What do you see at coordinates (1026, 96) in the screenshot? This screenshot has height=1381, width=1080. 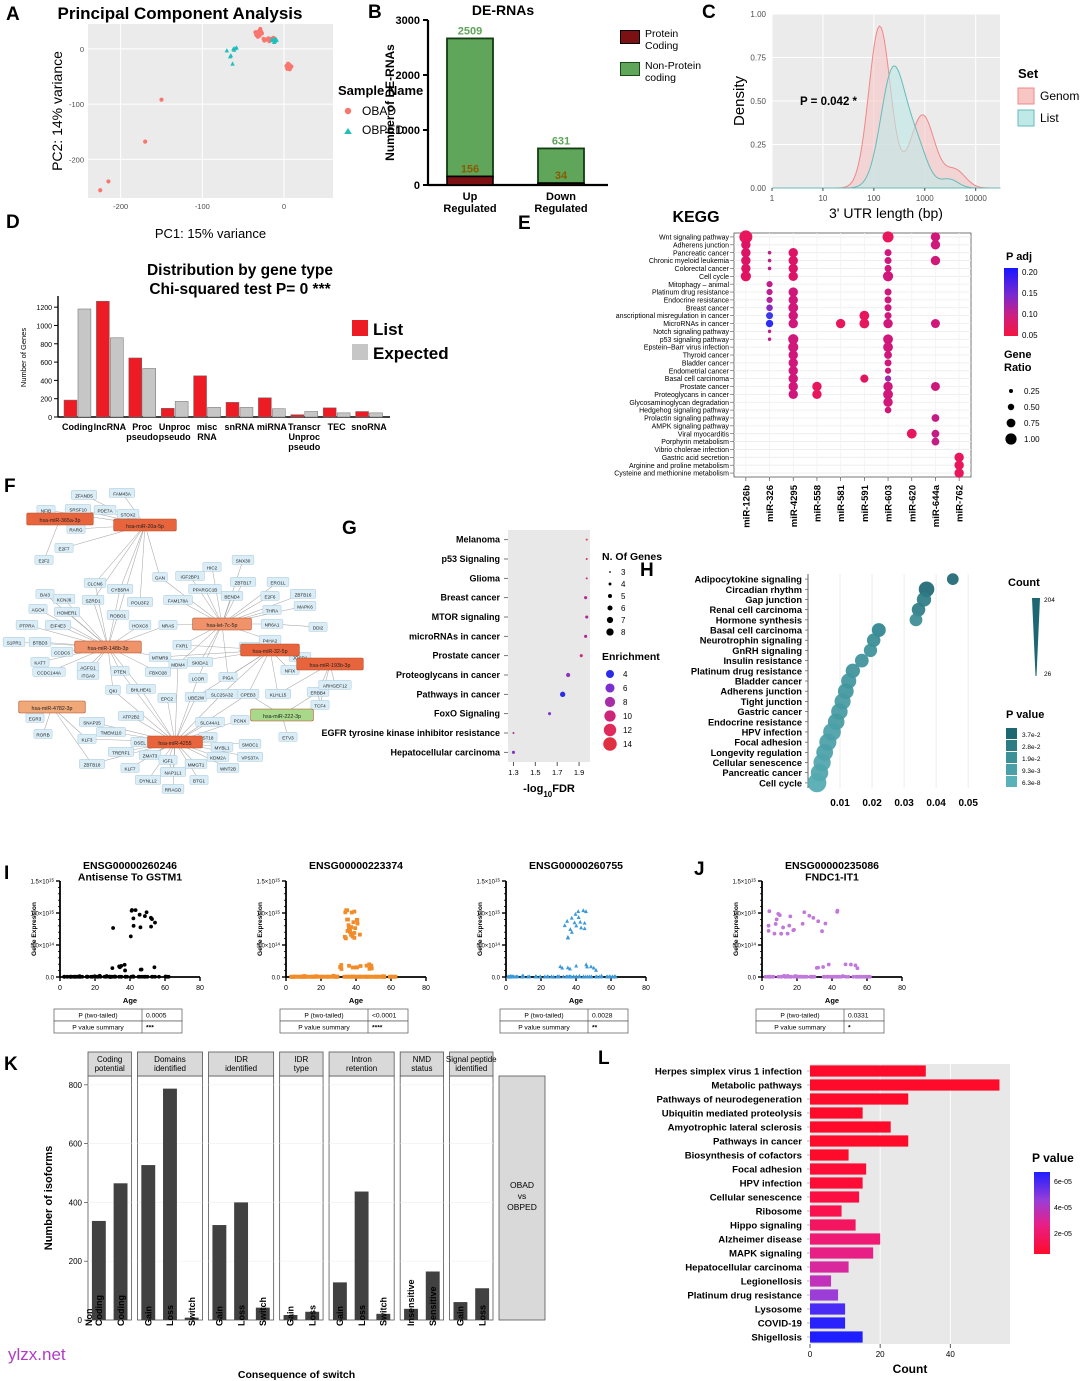 I see `legend-swatch-genome` at bounding box center [1026, 96].